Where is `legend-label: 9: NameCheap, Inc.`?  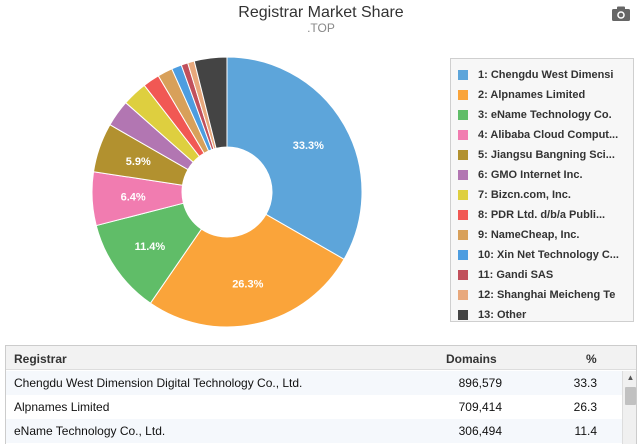 legend-label: 9: NameCheap, Inc. is located at coordinates (529, 235).